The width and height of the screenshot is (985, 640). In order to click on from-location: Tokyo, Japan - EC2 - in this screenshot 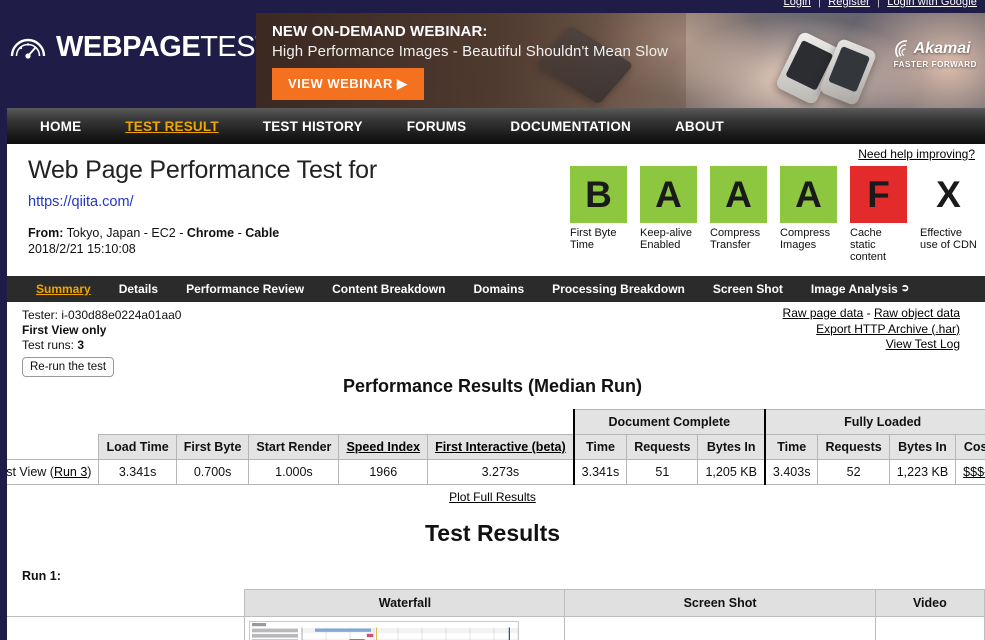, I will do `click(125, 233)`.